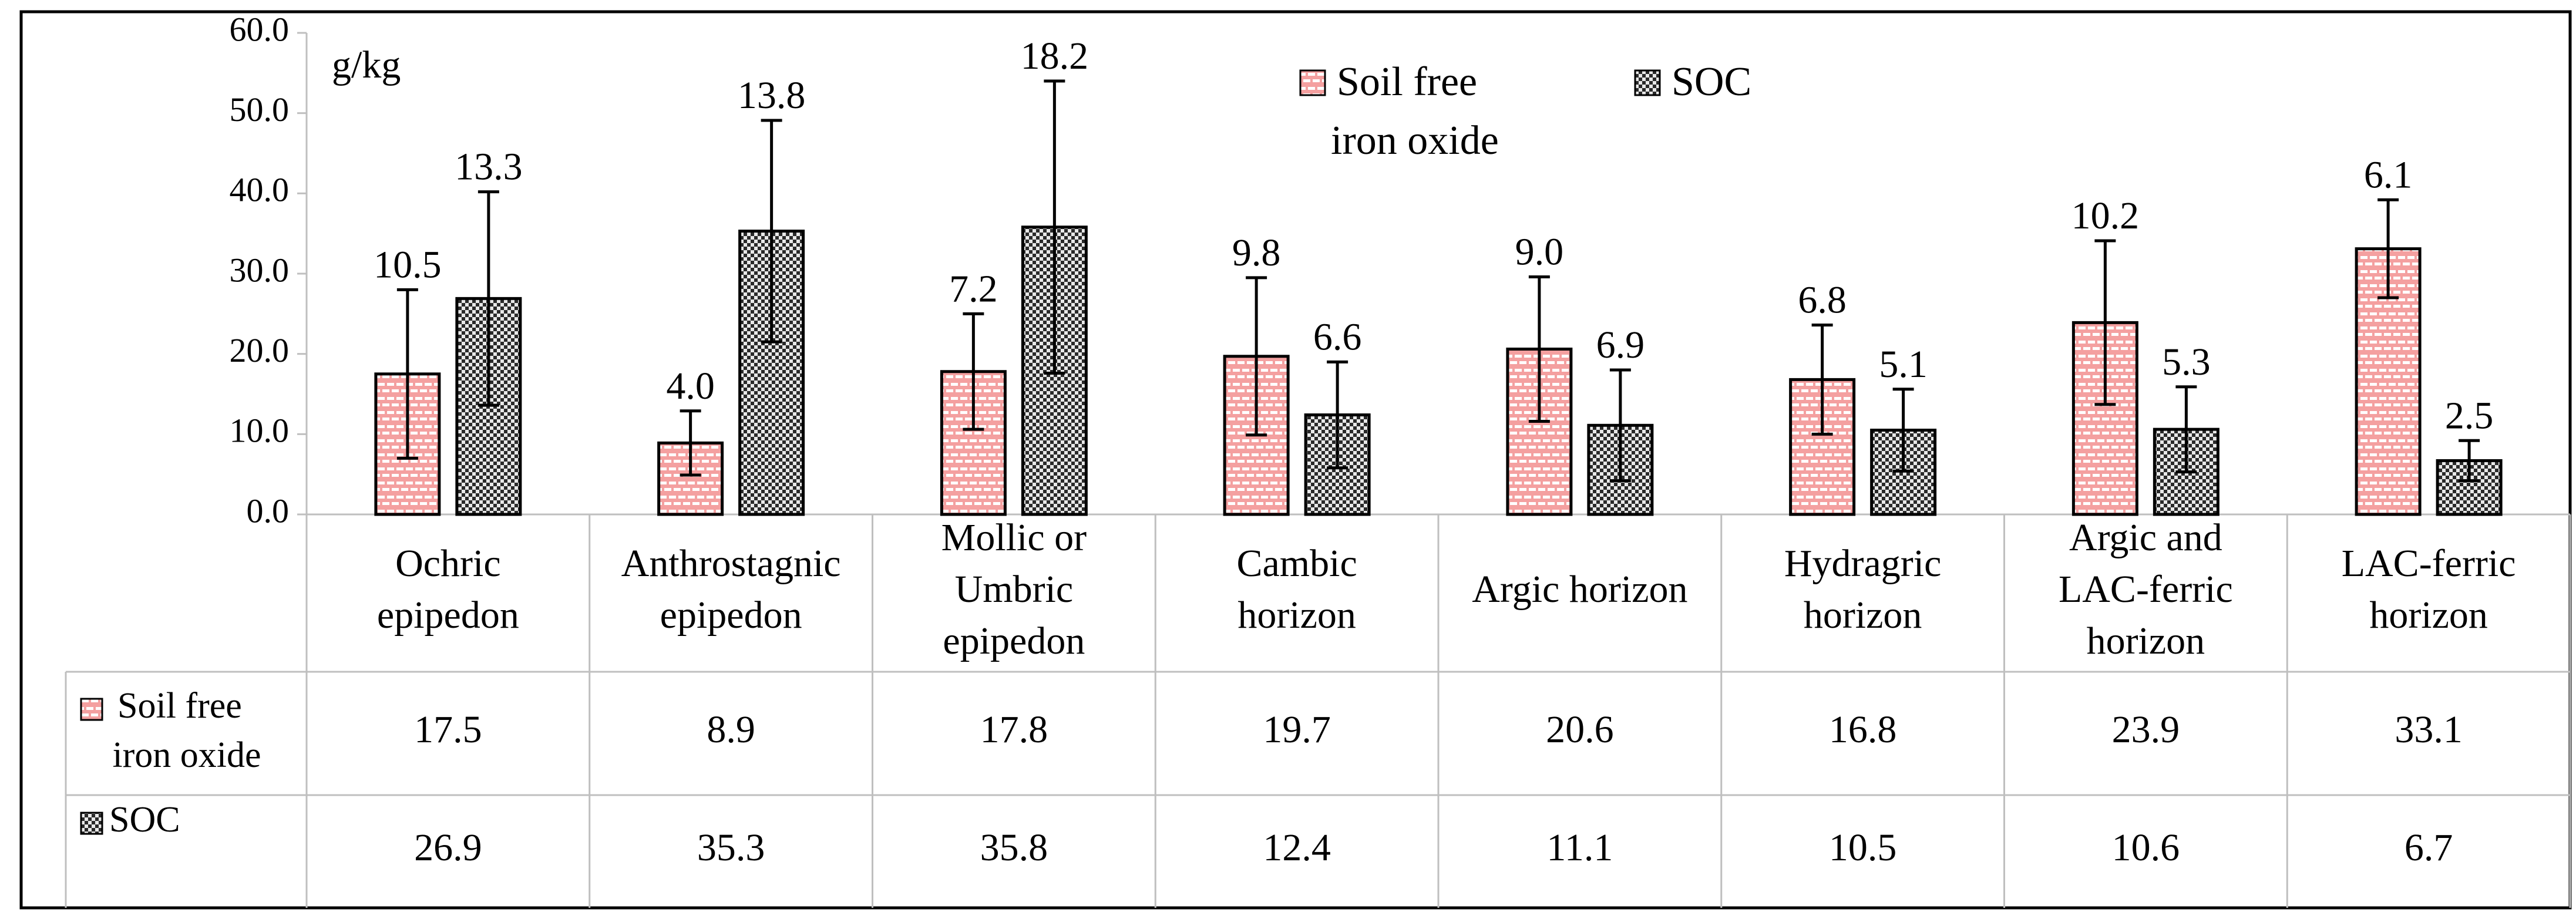  What do you see at coordinates (489, 167) in the screenshot?
I see `error-label: 13.3` at bounding box center [489, 167].